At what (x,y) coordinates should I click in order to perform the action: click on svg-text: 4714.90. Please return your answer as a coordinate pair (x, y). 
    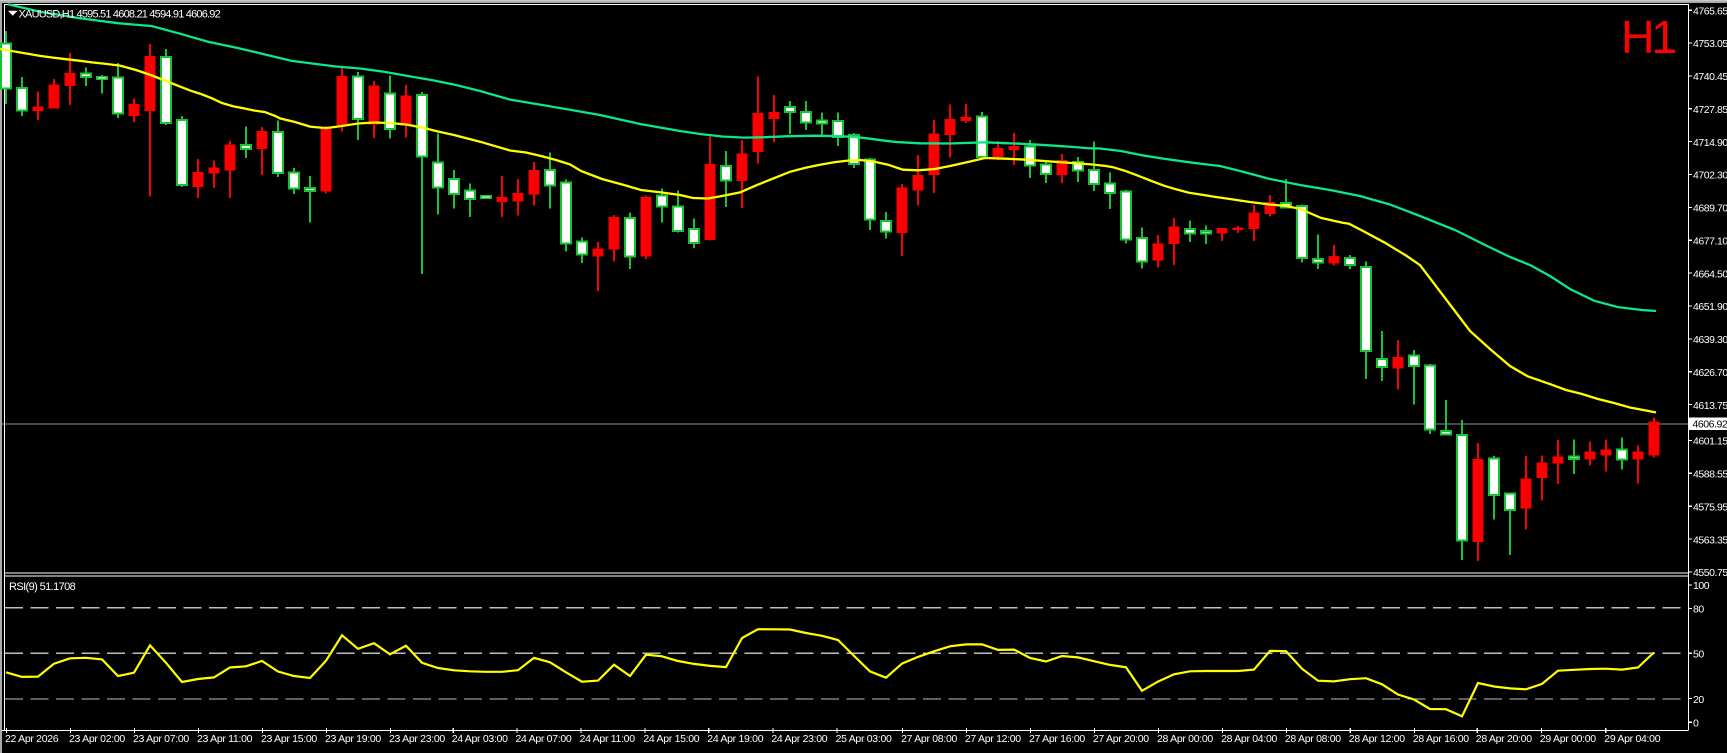
    Looking at the image, I should click on (1710, 143).